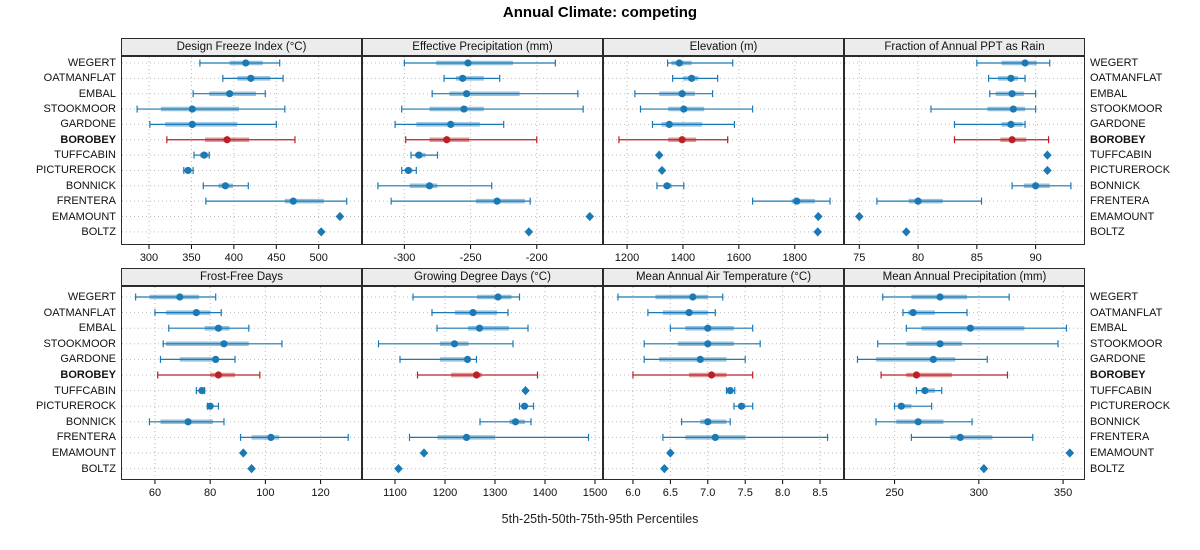 The image size is (1200, 550). What do you see at coordinates (1126, 78) in the screenshot?
I see `site-label-right: OATMANFLAT` at bounding box center [1126, 78].